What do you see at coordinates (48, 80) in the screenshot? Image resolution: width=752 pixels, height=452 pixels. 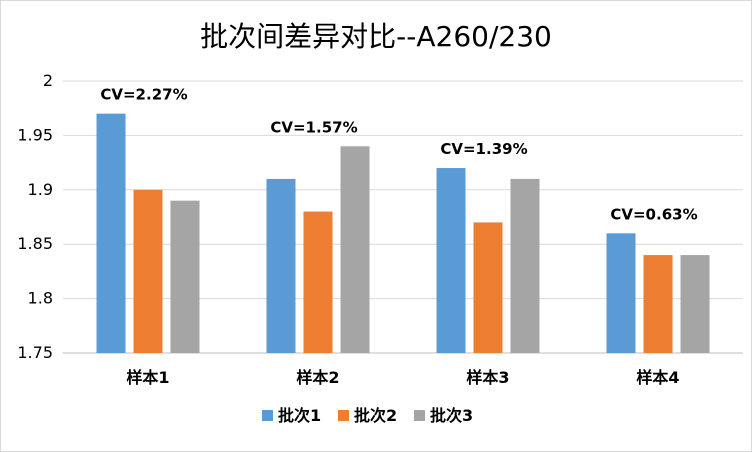 I see `y-tick-label: 2` at bounding box center [48, 80].